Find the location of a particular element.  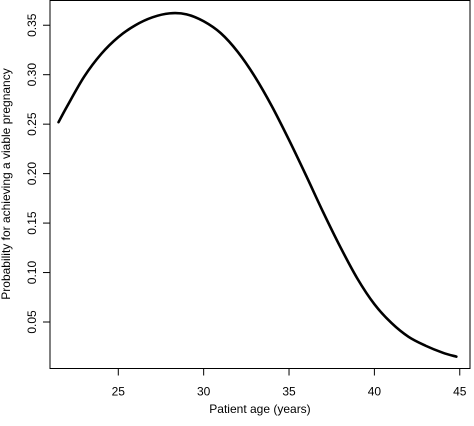

x-tick-label: 35 is located at coordinates (289, 392).